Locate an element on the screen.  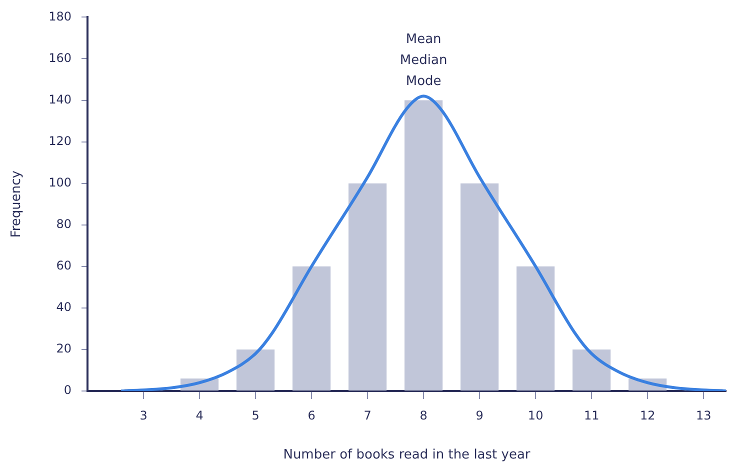
y-axis-title: Frequency is located at coordinates (16, 204).